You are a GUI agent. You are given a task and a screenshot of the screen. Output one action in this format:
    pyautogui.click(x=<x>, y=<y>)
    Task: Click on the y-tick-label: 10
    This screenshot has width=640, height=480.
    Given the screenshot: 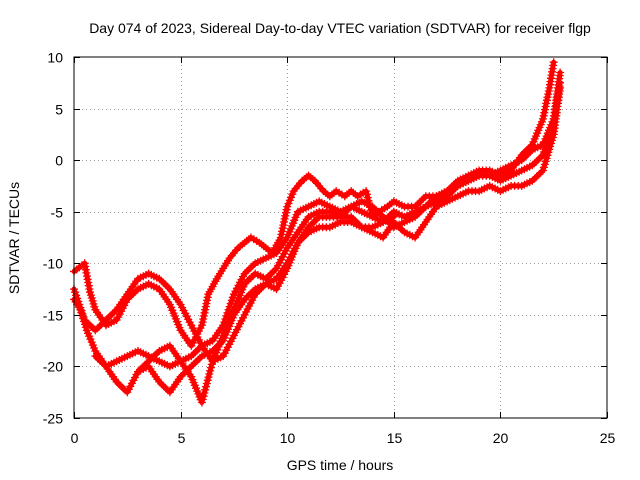 What is the action you would take?
    pyautogui.click(x=55, y=58)
    